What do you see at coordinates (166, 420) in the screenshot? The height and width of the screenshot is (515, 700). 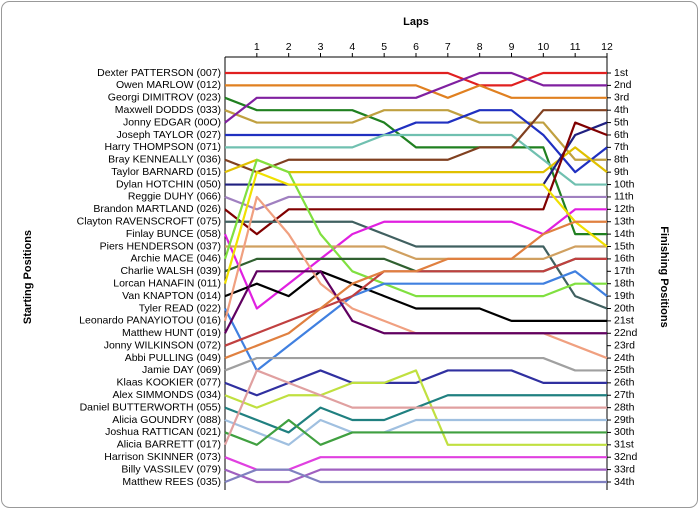 I see `series-label: Alicia GOUNDRY (088)` at bounding box center [166, 420].